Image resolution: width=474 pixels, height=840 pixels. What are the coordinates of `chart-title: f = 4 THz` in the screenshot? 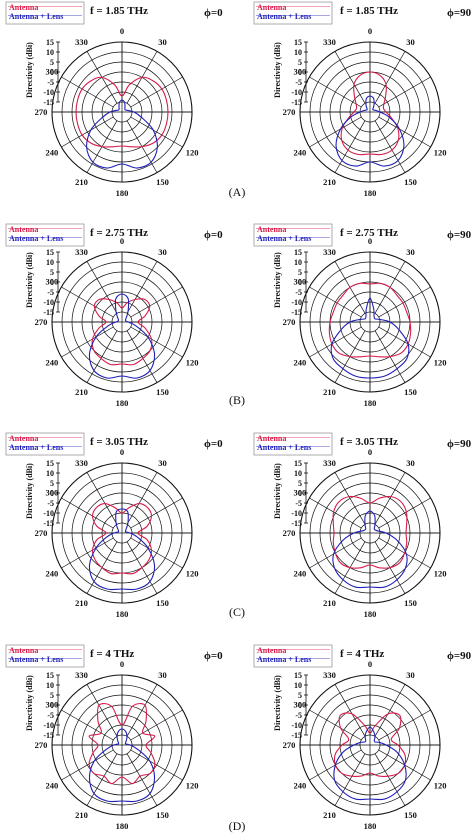 It's located at (362, 654).